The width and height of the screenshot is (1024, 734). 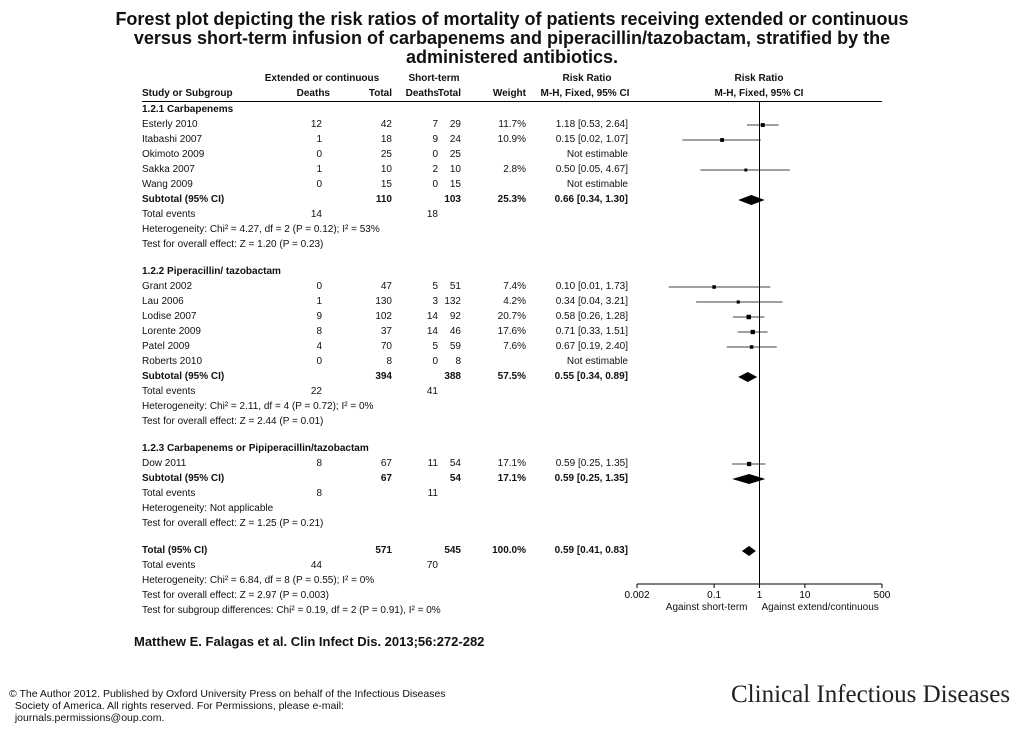 I want to click on study-deaths-extended: 12, so click(x=316, y=124).